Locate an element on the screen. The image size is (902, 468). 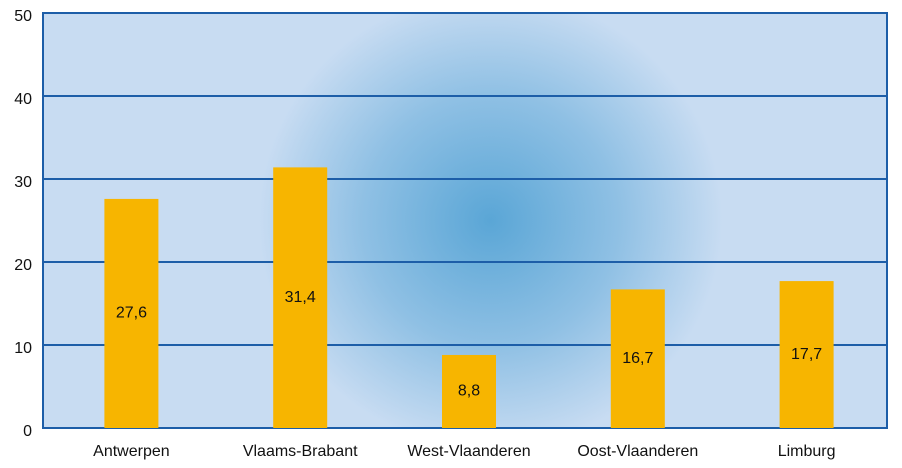
y-tick-label: 50 is located at coordinates (23, 16).